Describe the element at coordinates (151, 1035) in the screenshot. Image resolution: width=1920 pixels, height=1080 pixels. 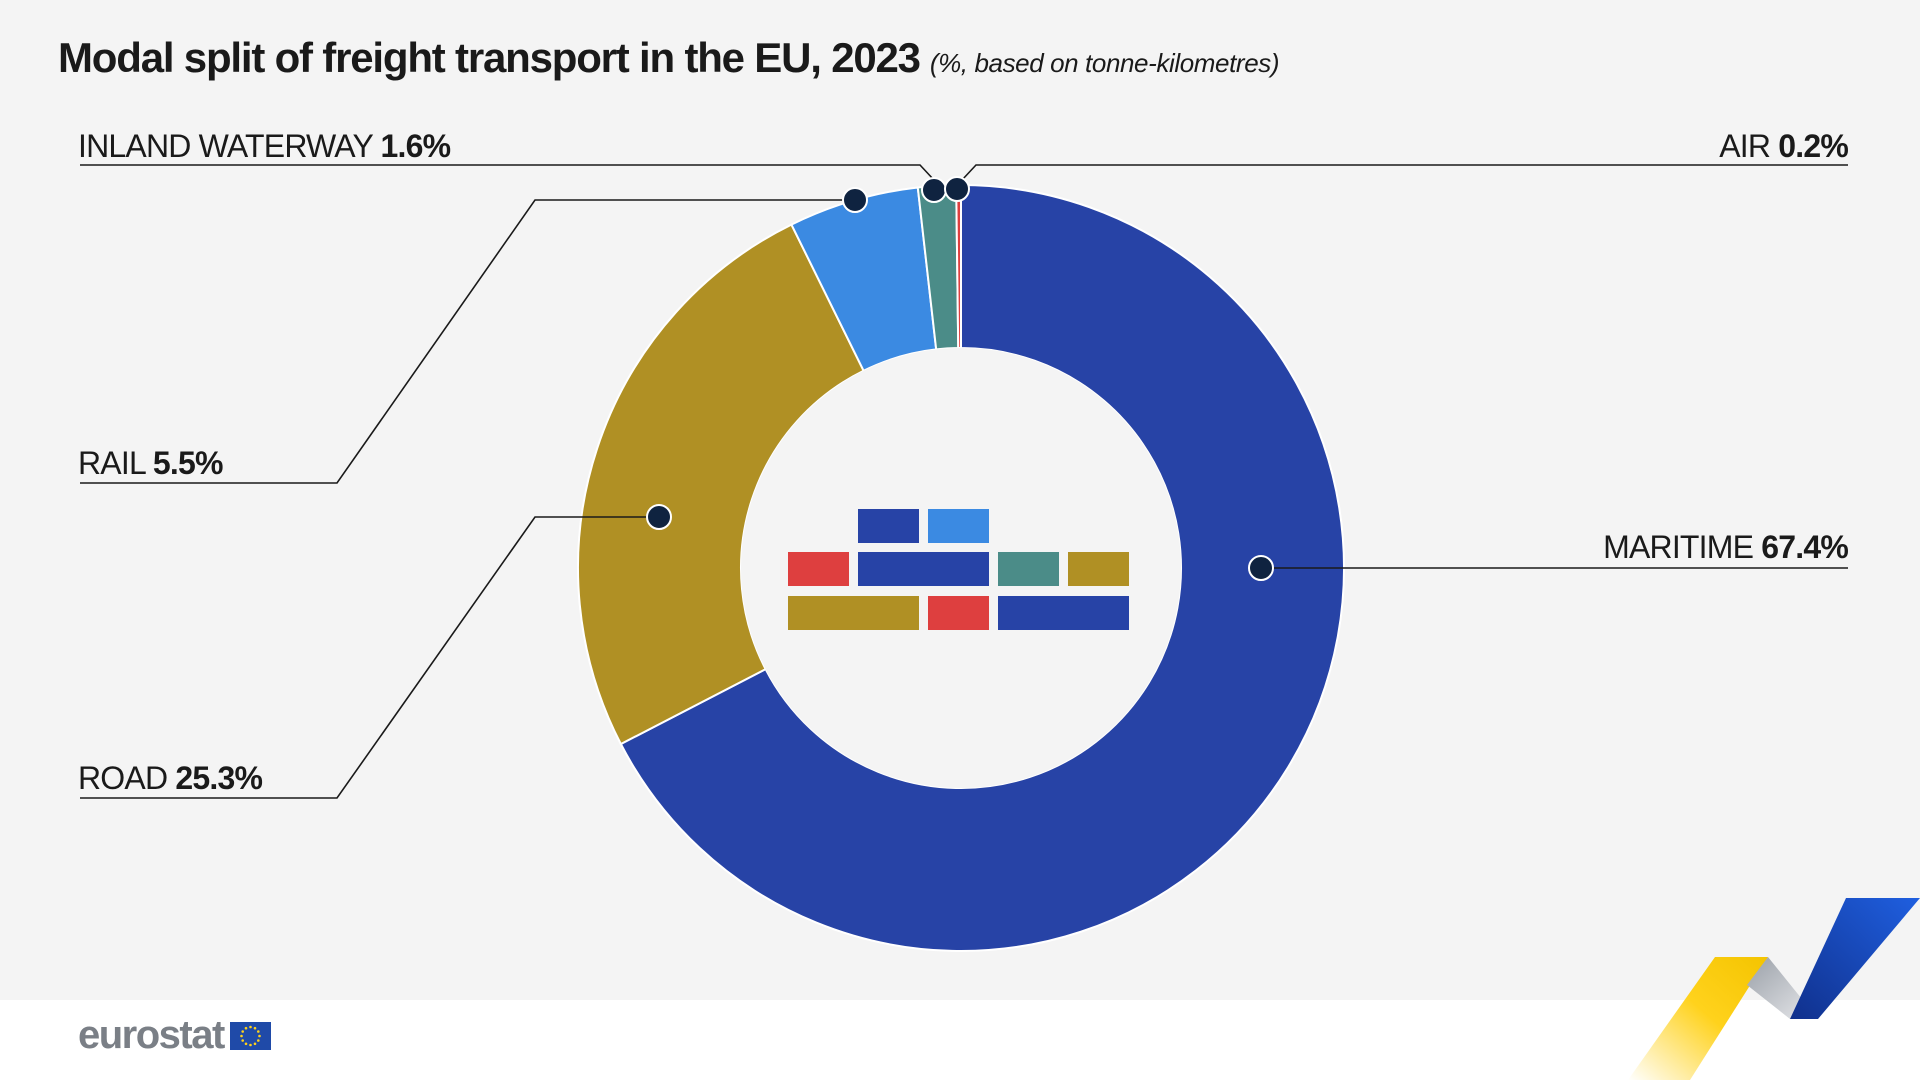
I see `eurostat-logo-text: eurostat` at that location.